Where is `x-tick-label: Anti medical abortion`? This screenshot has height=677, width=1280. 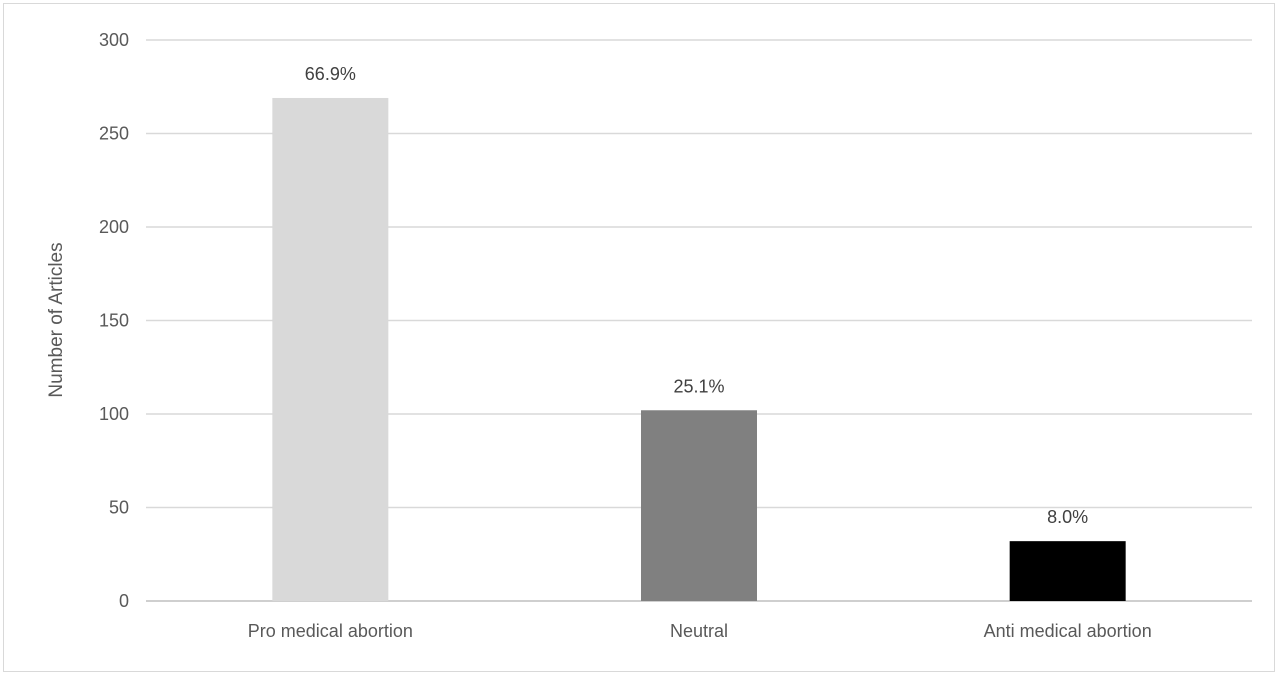
x-tick-label: Anti medical abortion is located at coordinates (1068, 631).